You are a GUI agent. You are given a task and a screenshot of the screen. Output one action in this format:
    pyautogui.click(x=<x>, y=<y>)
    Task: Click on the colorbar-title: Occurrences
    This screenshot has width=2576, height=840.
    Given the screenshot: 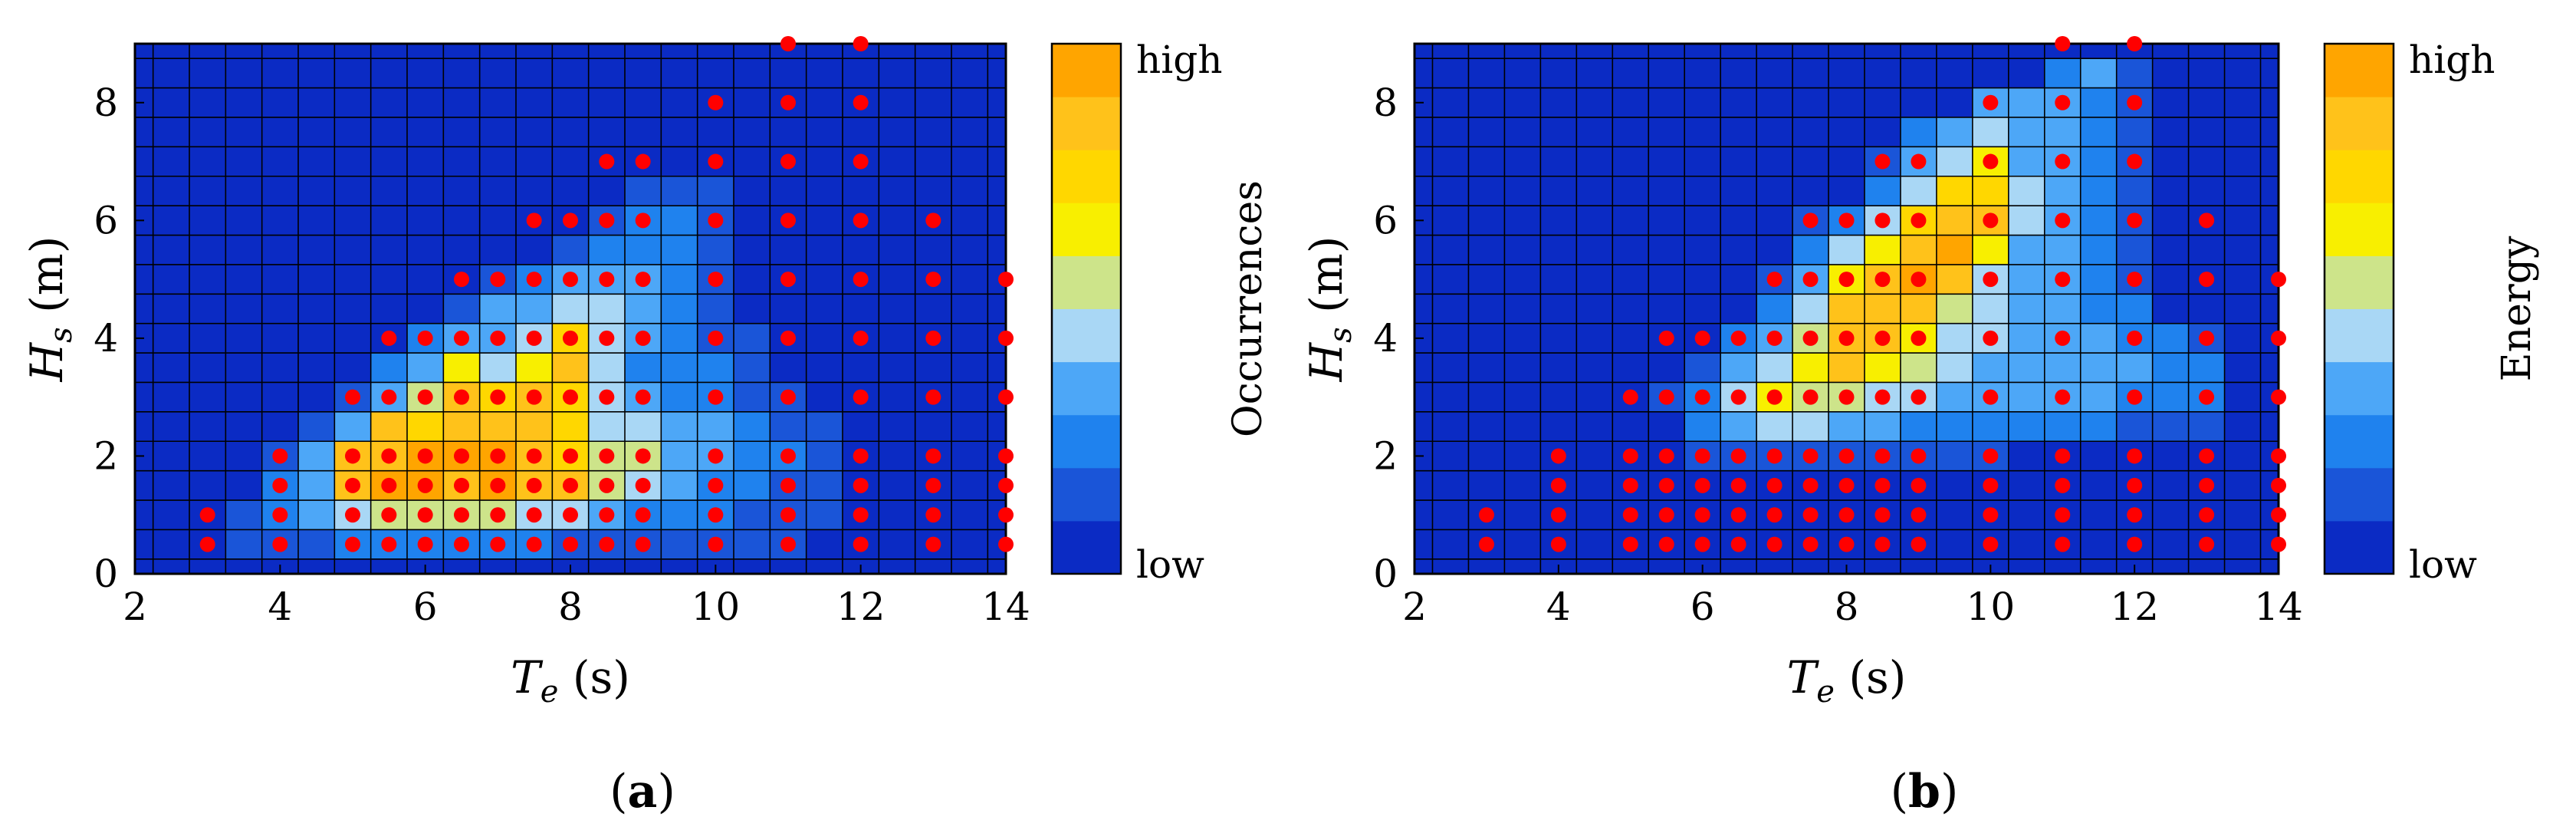 What is the action you would take?
    pyautogui.click(x=1248, y=308)
    